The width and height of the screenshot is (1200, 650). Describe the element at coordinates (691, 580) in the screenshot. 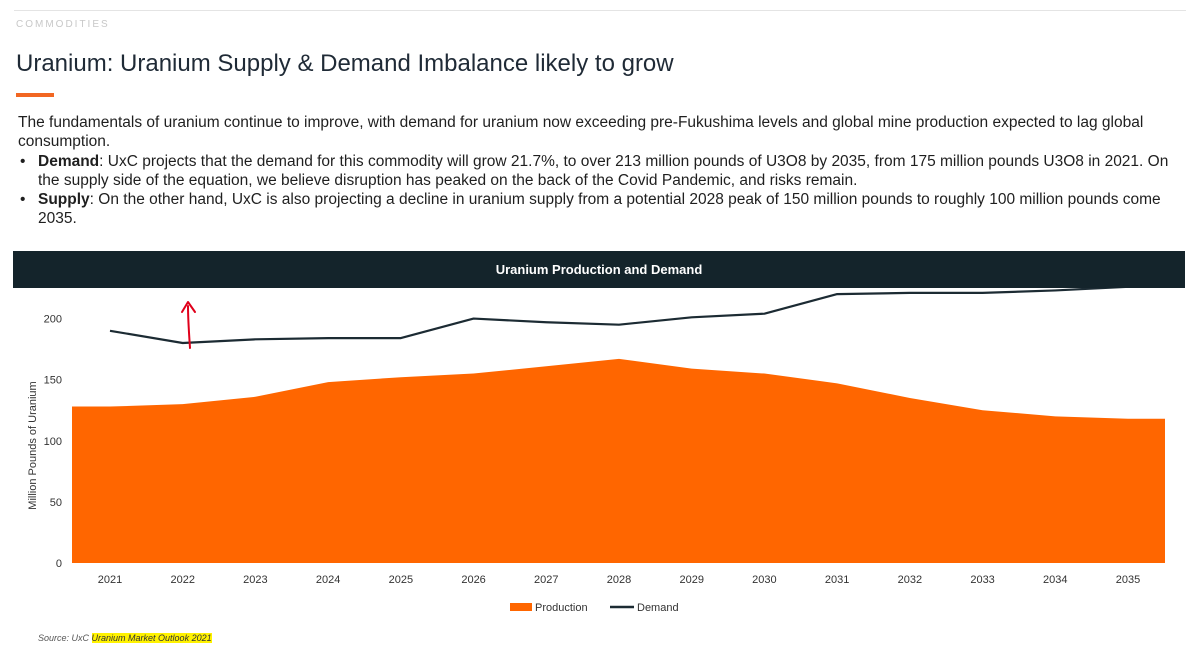

I see `x-tick-label-2029: 2029` at that location.